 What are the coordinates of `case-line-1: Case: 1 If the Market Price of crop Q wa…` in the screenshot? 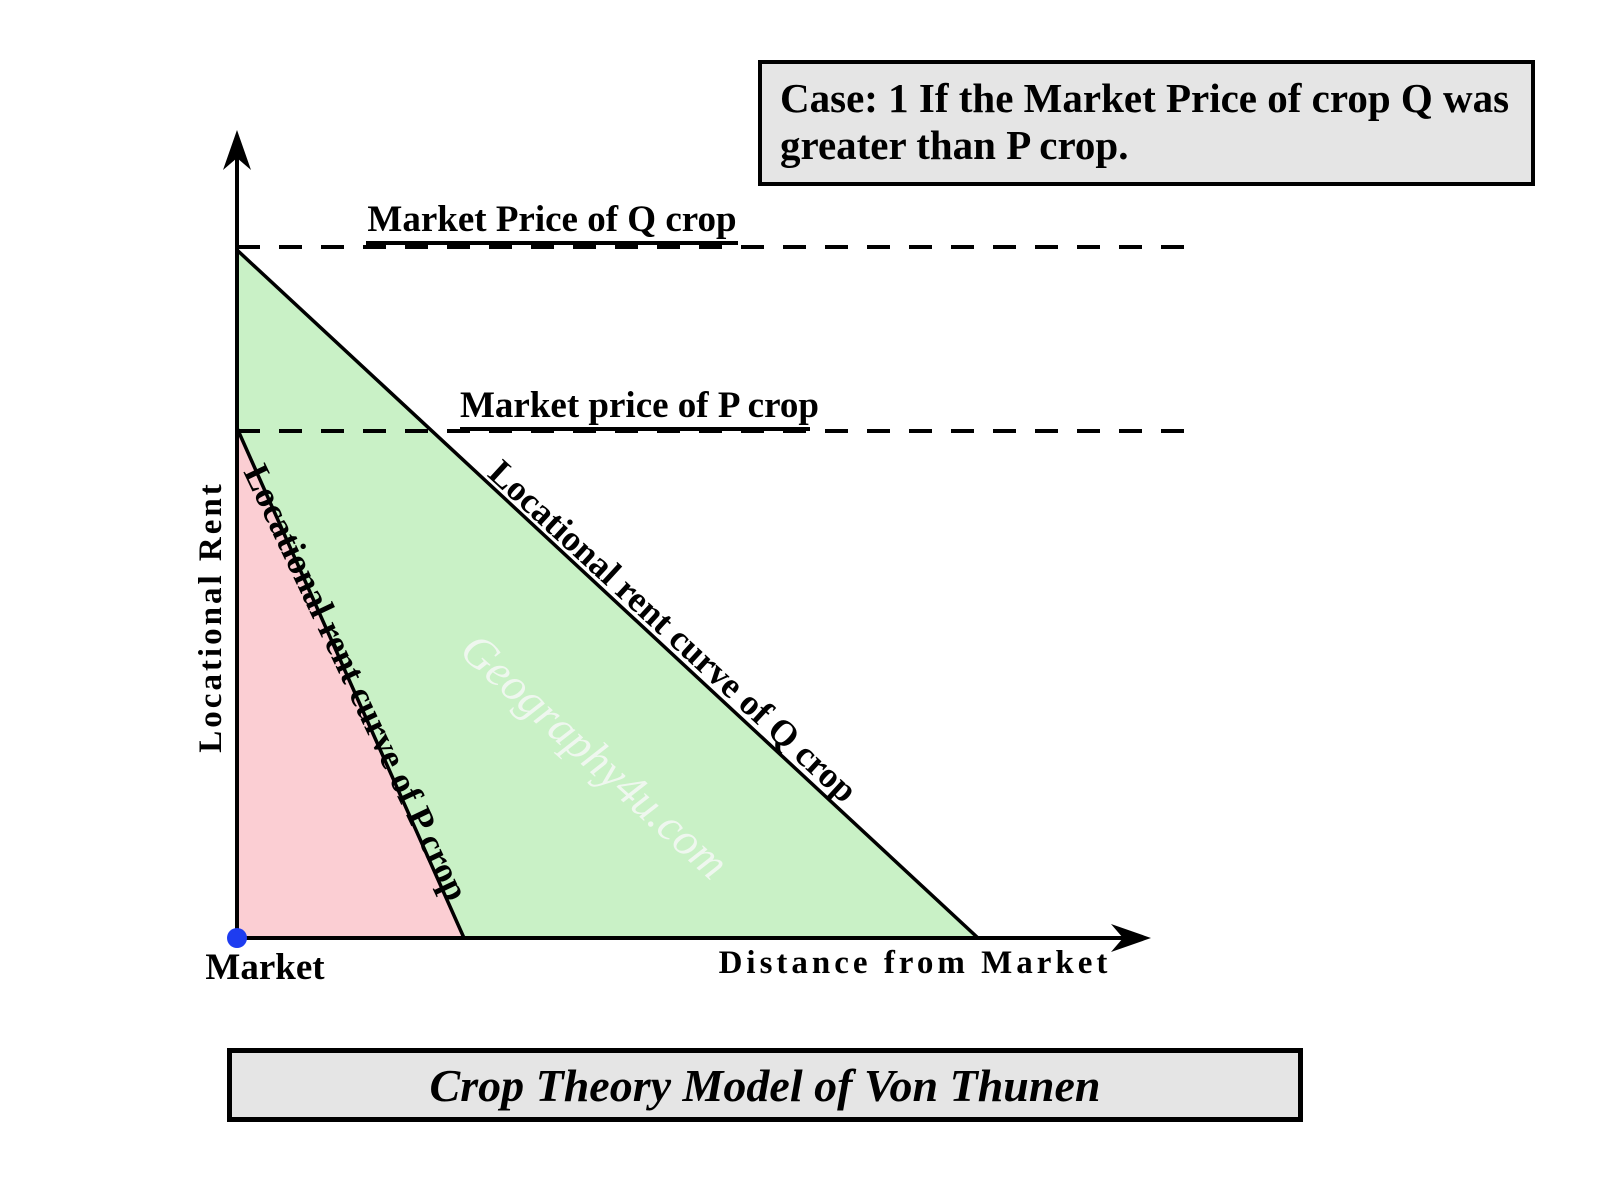 It's located at (1145, 98).